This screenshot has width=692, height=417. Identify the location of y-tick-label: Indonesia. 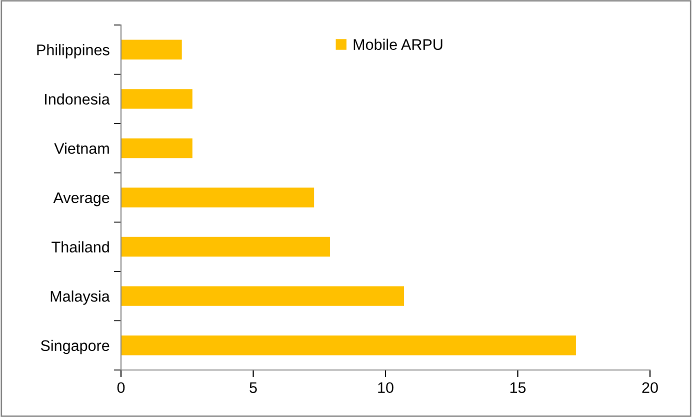
(77, 99).